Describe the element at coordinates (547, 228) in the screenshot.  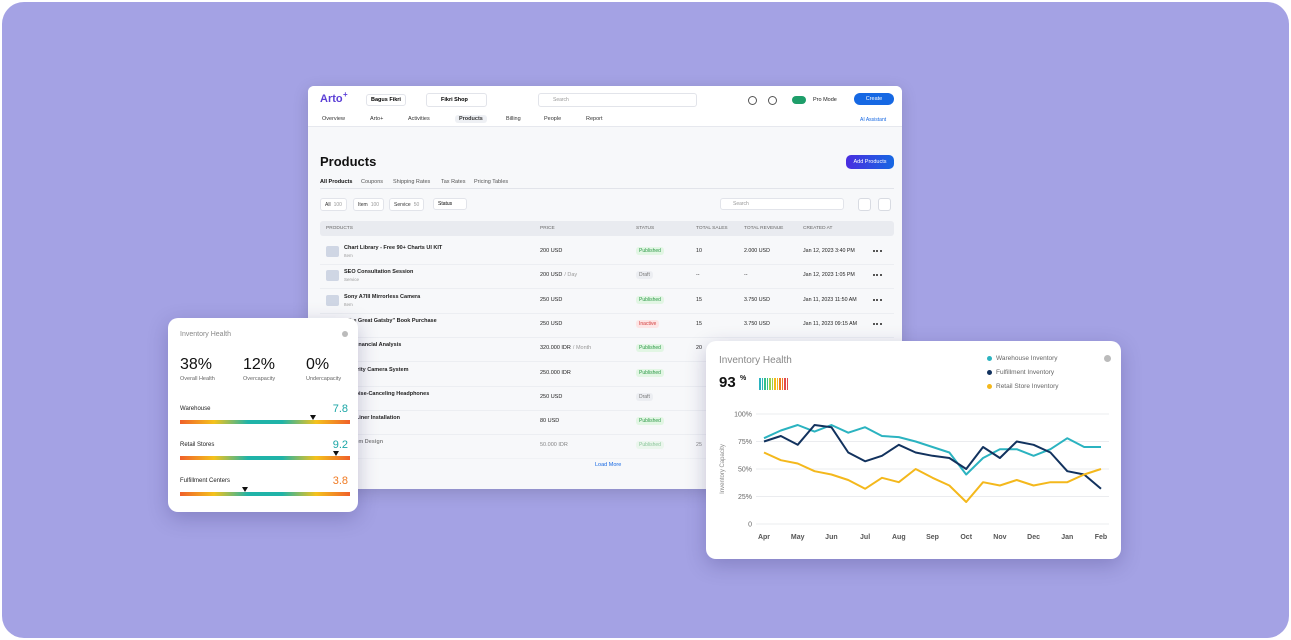
I see `column-header: PRICE` at that location.